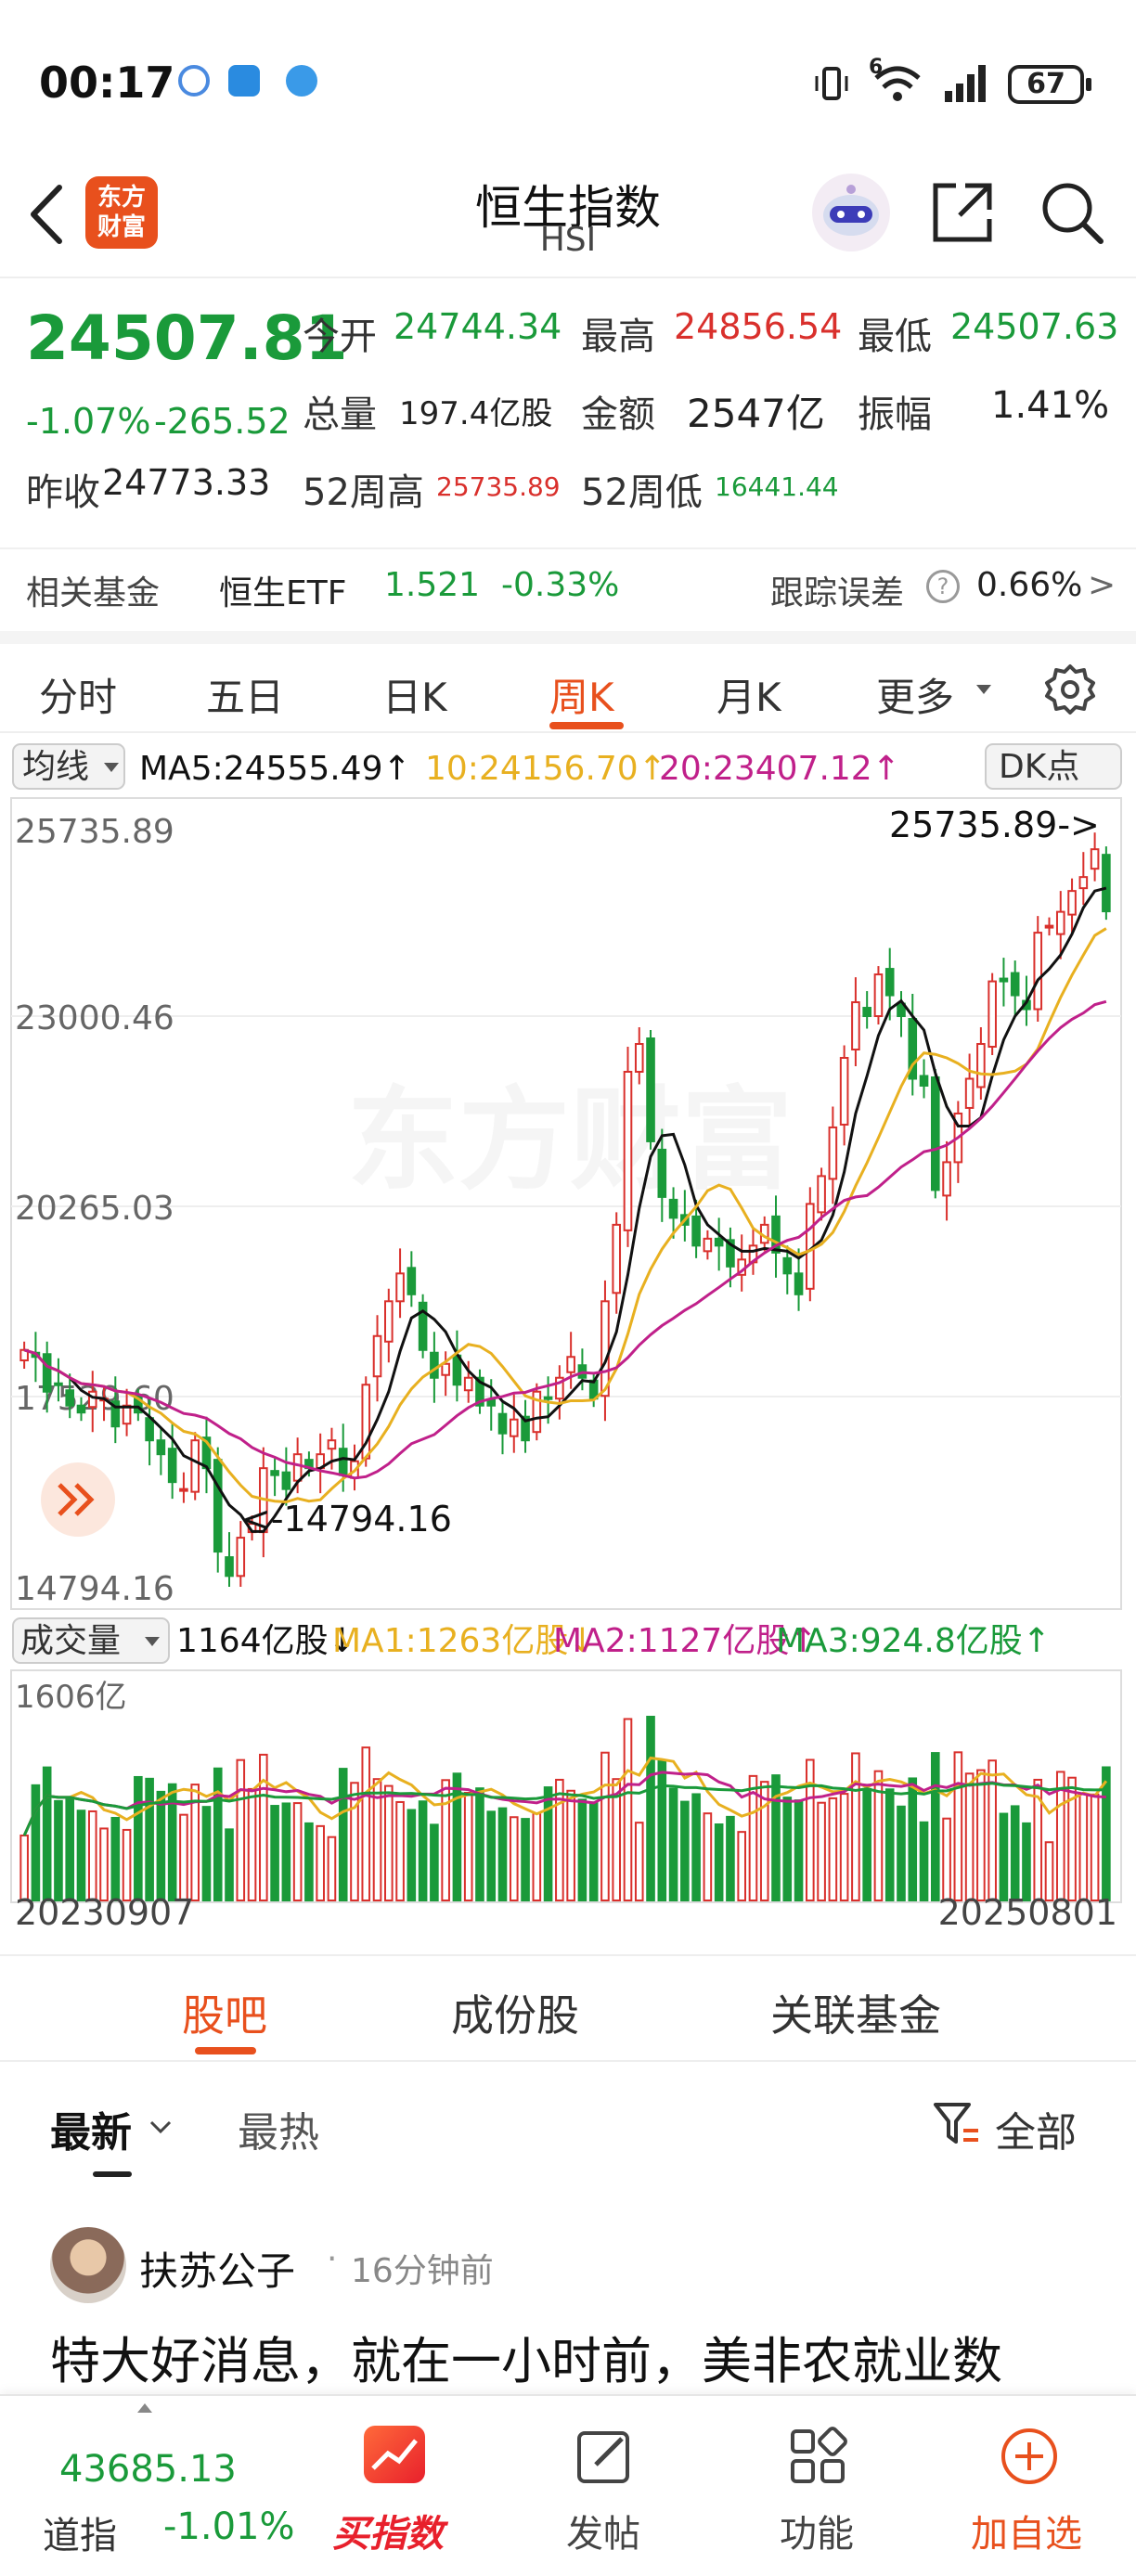  I want to click on buy-index-button: 买指数, so click(394, 2490).